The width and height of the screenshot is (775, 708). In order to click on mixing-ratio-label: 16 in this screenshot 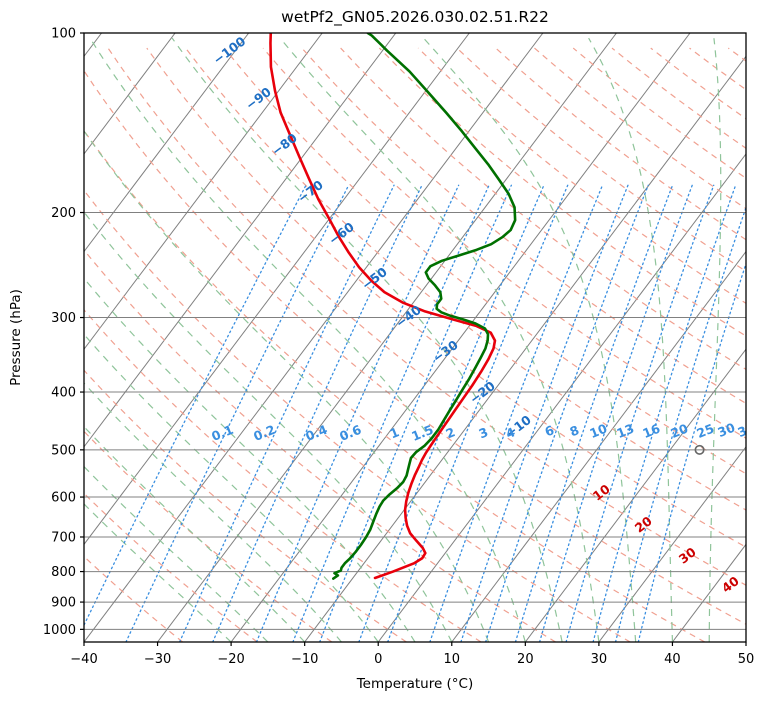, I will do `click(651, 431)`.